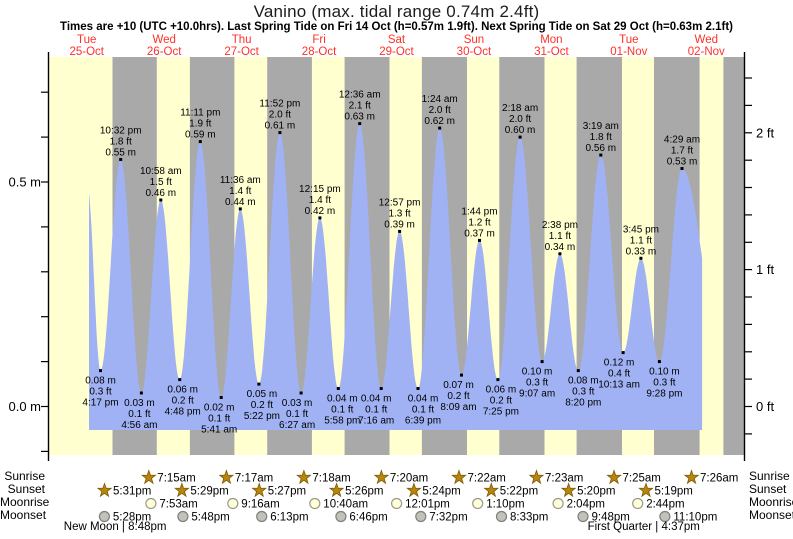 Image resolution: width=793 pixels, height=539 pixels. What do you see at coordinates (619, 385) in the screenshot?
I see `tide-annotation-line: 10:13 am` at bounding box center [619, 385].